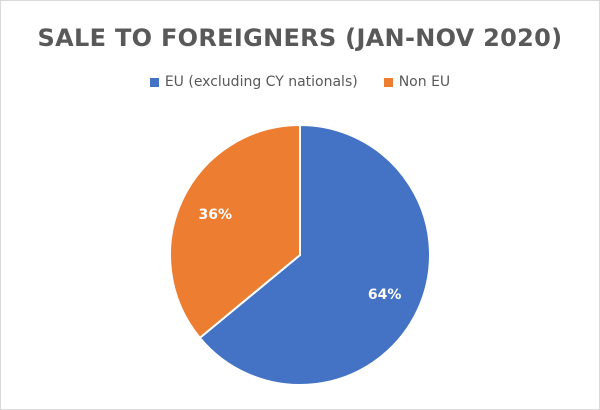  I want to click on chart-legend: EU (excluding CY nationals) Non EU, so click(300, 82).